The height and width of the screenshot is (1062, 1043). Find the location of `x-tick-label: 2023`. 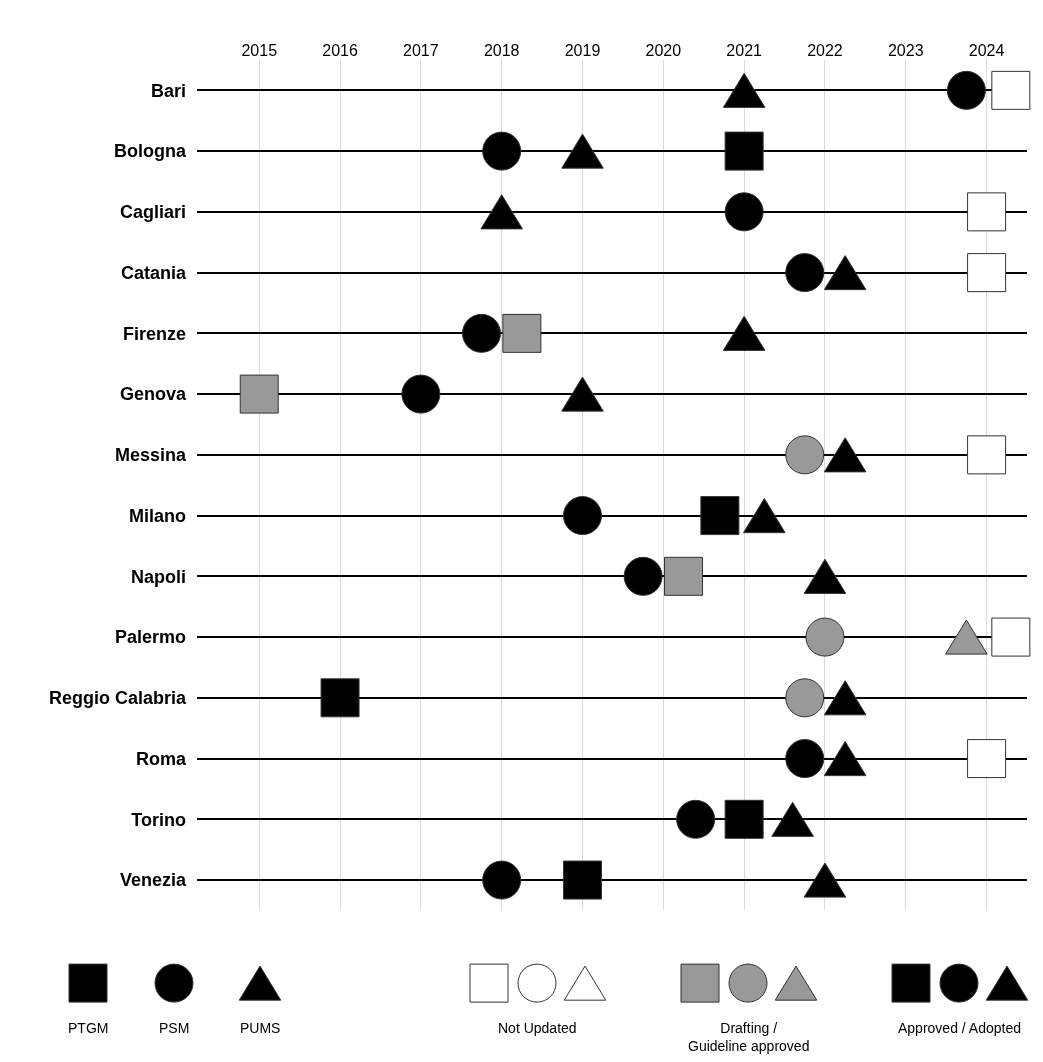

x-tick-label: 2023 is located at coordinates (905, 50).